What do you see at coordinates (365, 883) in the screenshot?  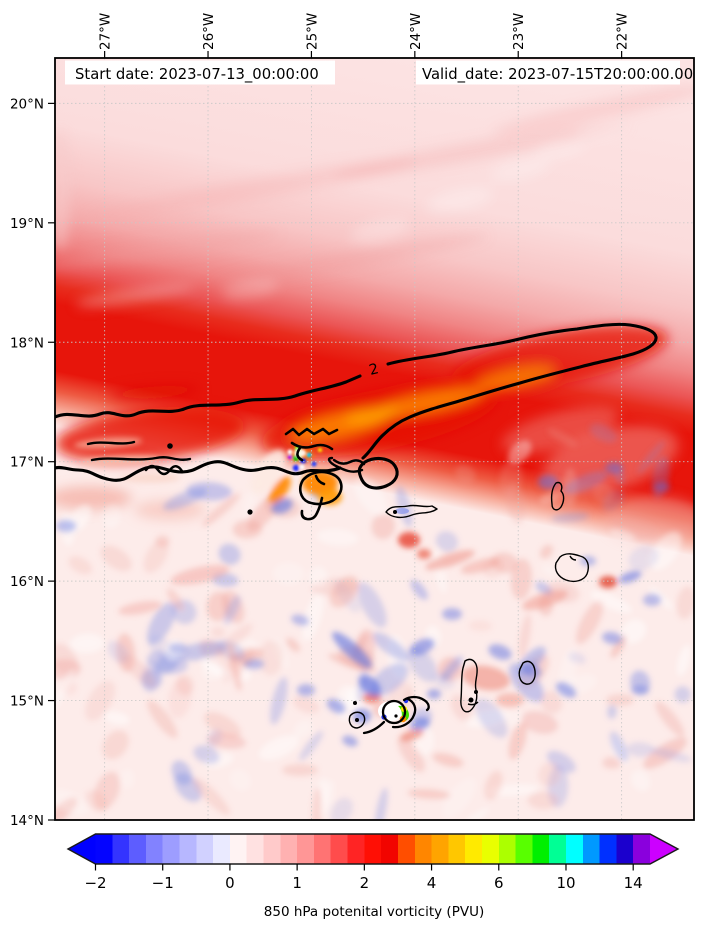 I see `colorbar-tick-label: 2` at bounding box center [365, 883].